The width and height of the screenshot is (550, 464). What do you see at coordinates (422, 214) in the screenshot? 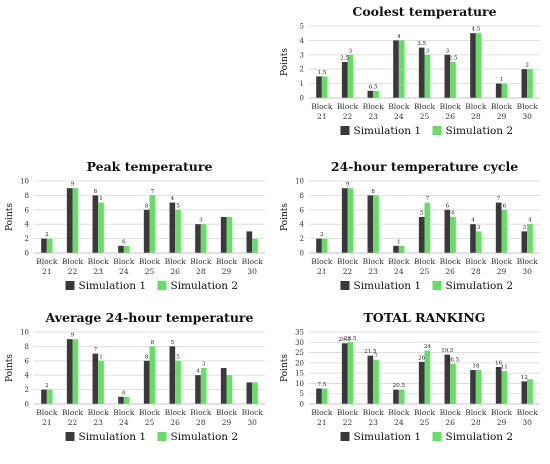
I see `data-label: 5` at bounding box center [422, 214].